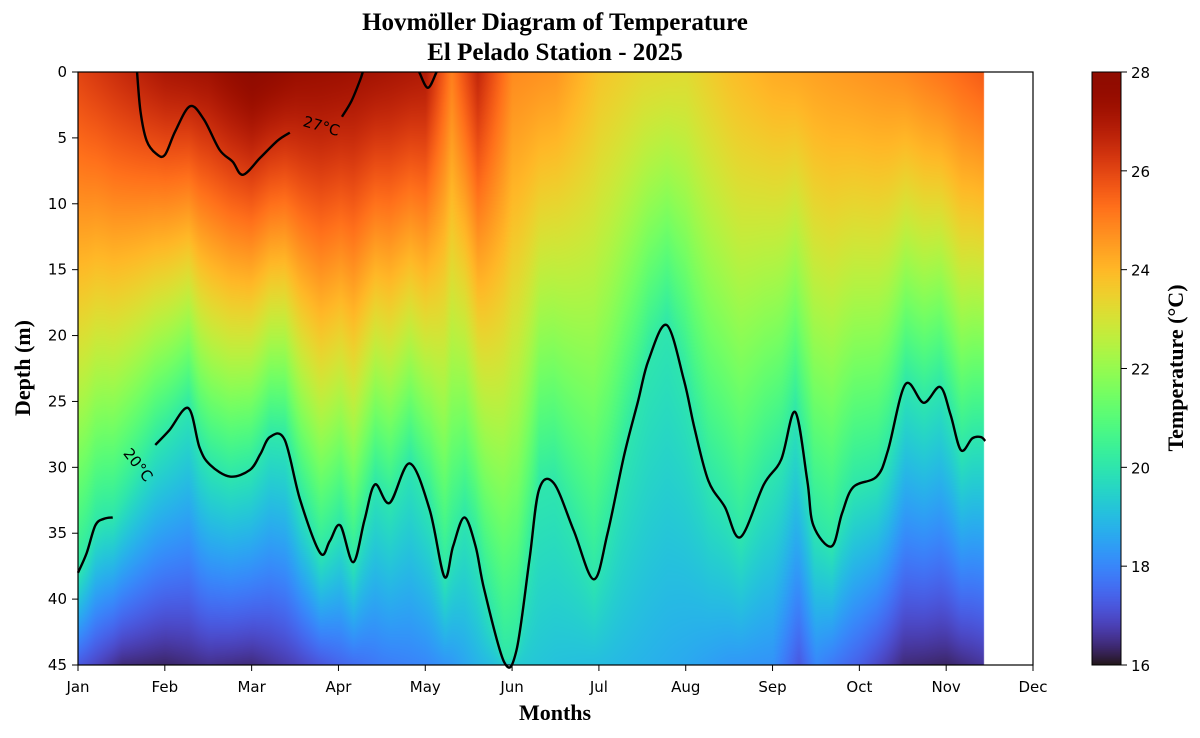 This screenshot has width=1200, height=738. What do you see at coordinates (555, 712) in the screenshot?
I see `x-axis-label: Months` at bounding box center [555, 712].